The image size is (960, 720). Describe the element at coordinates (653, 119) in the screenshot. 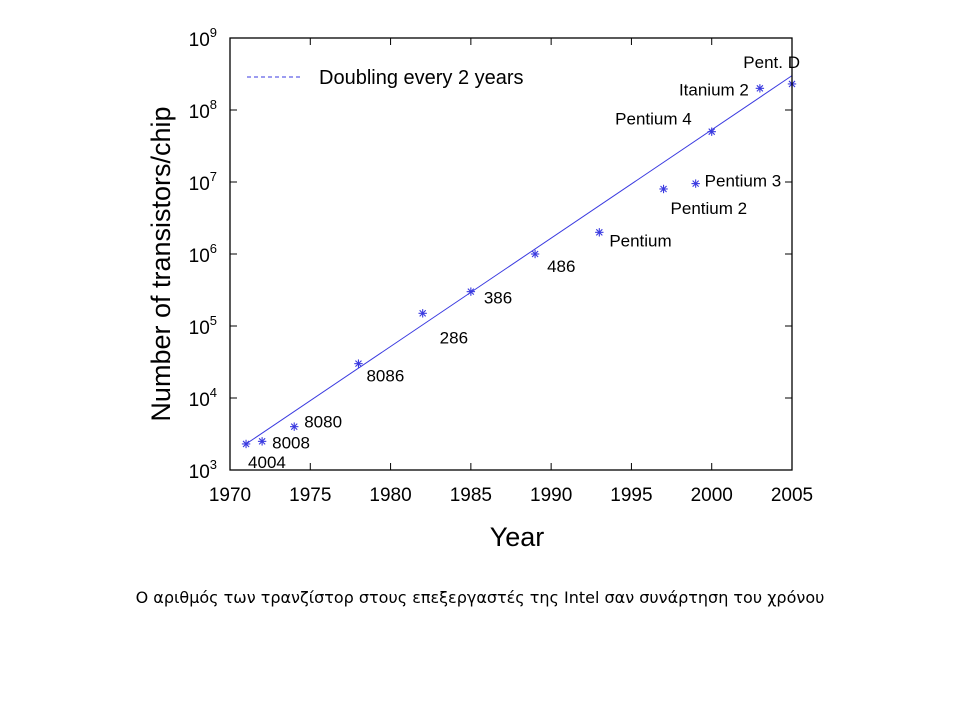

I see `point-label: Pentium 4` at that location.